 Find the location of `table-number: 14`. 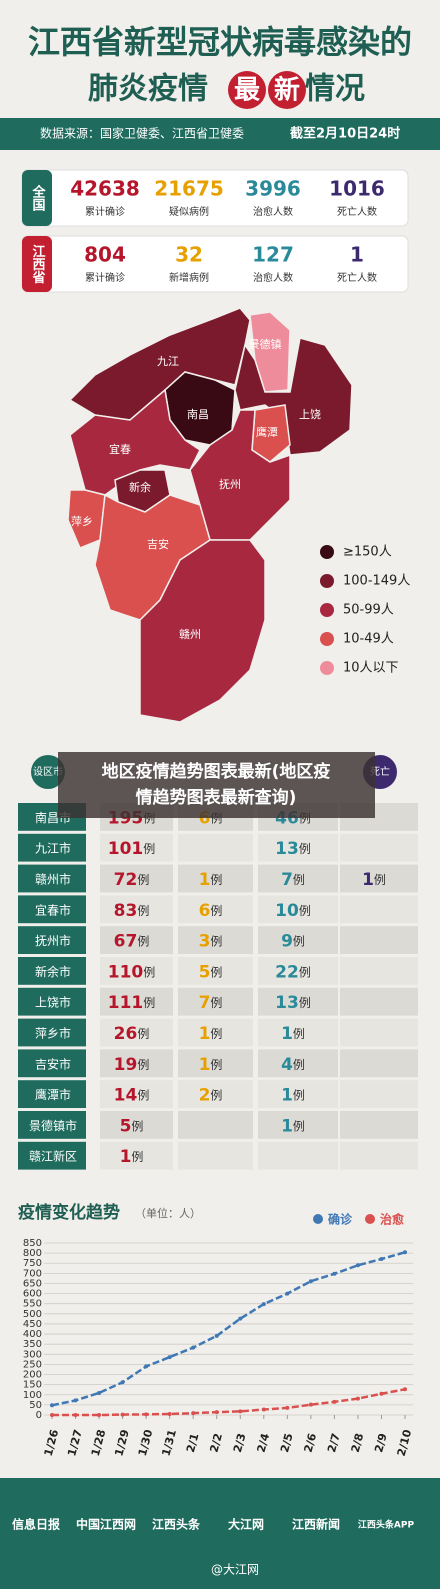

table-number: 14 is located at coordinates (126, 1096).